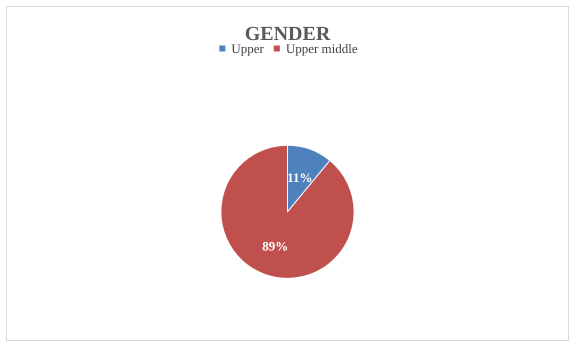 This screenshot has height=345, width=575. I want to click on data-label: 89%, so click(275, 246).